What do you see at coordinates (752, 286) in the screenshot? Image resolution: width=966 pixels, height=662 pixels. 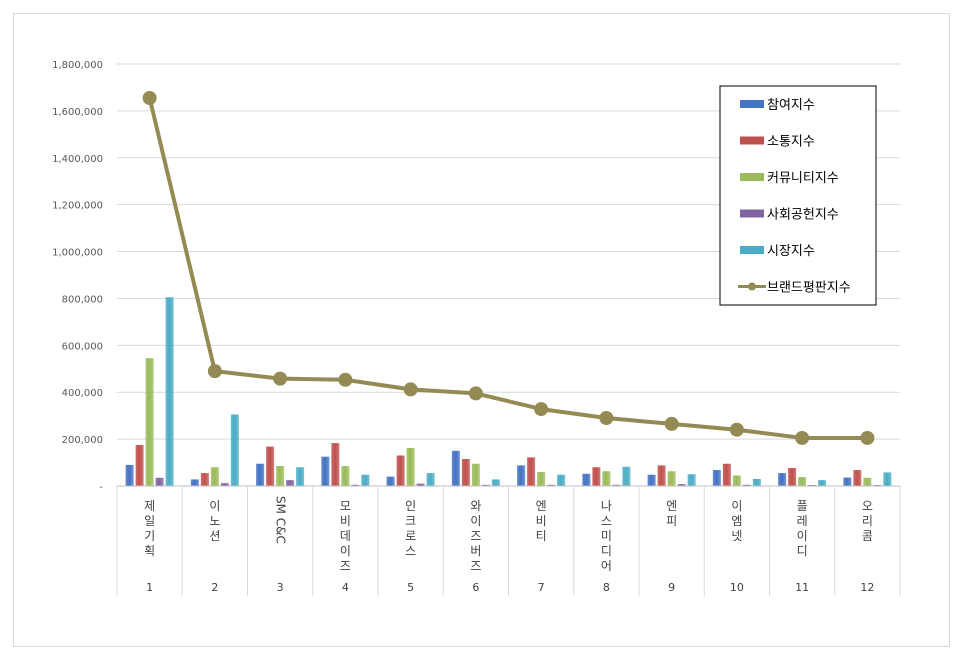 I see `legend-swatch-marker` at bounding box center [752, 286].